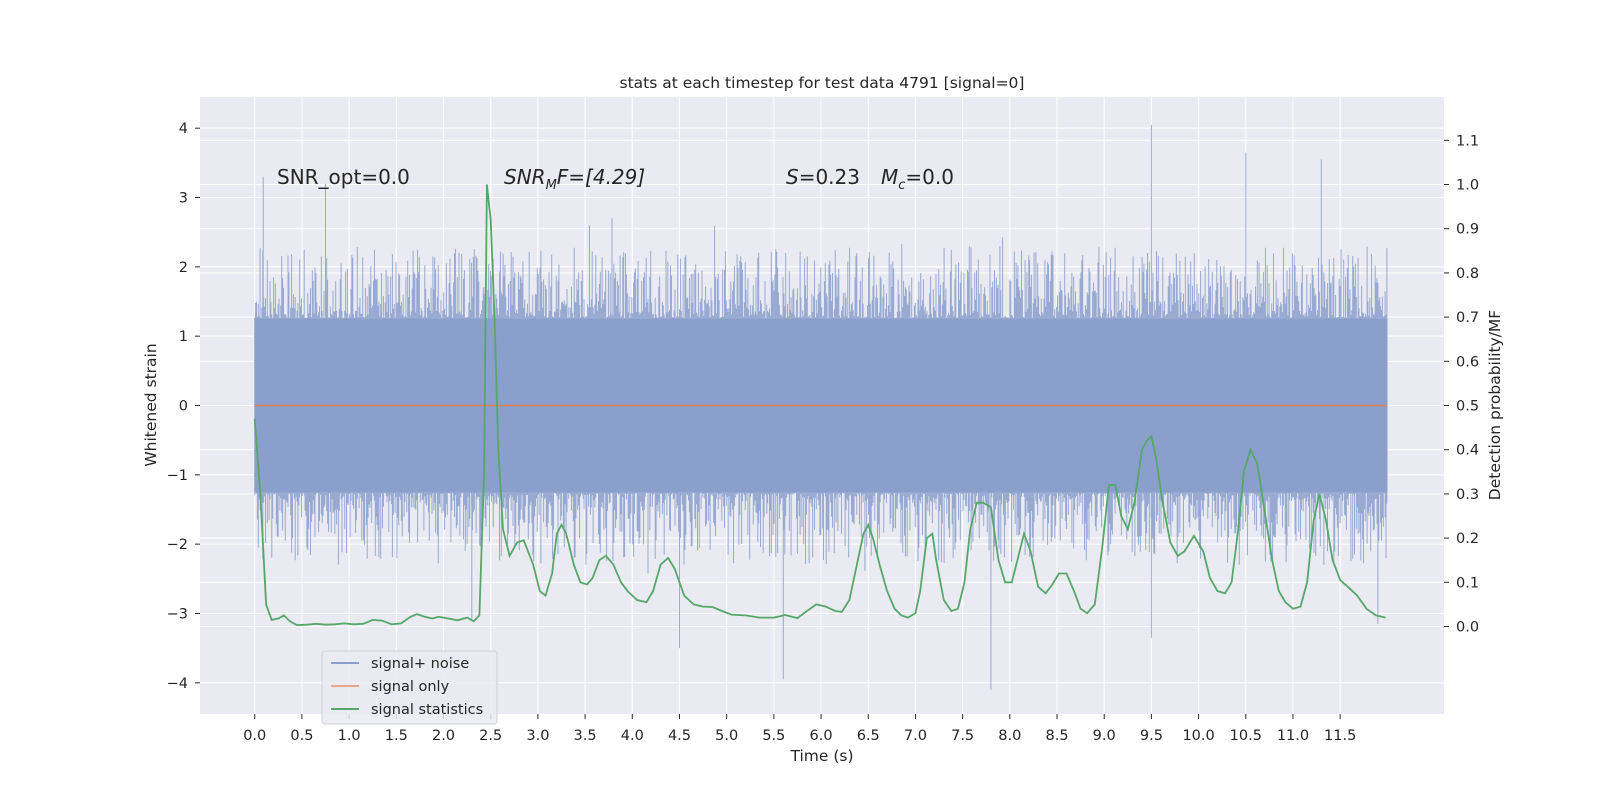 This screenshot has height=800, width=1600. Describe the element at coordinates (1246, 736) in the screenshot. I see `x-tick-label: 10.5` at that location.